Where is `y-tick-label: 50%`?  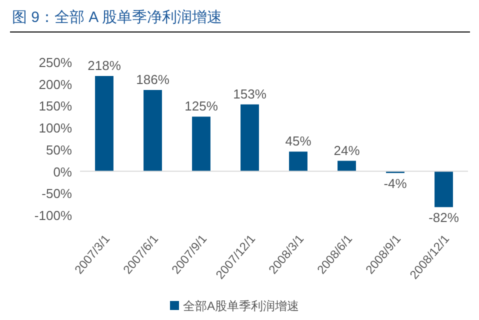 y-tick-label: 50% is located at coordinates (59, 150).